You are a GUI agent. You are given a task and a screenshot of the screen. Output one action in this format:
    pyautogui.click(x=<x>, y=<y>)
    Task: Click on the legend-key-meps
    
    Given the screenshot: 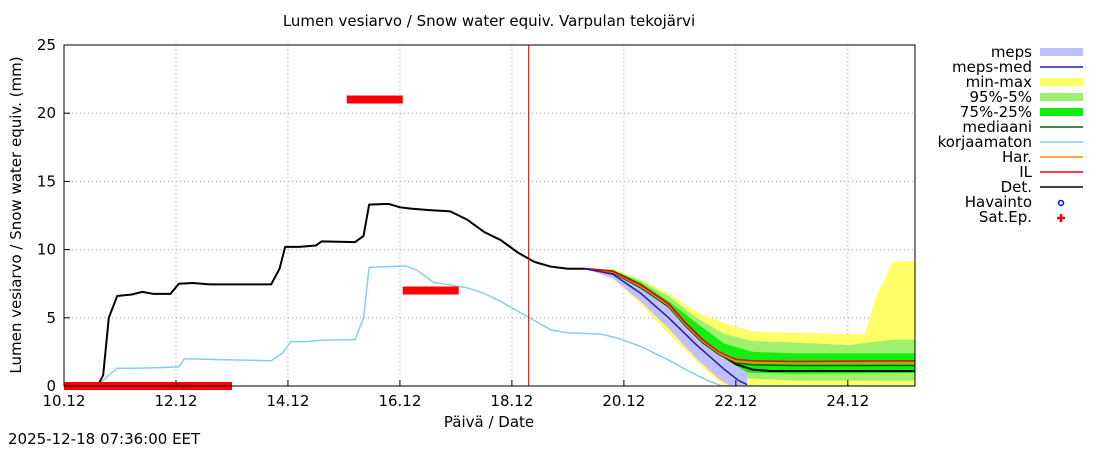 What is the action you would take?
    pyautogui.click(x=1061, y=52)
    